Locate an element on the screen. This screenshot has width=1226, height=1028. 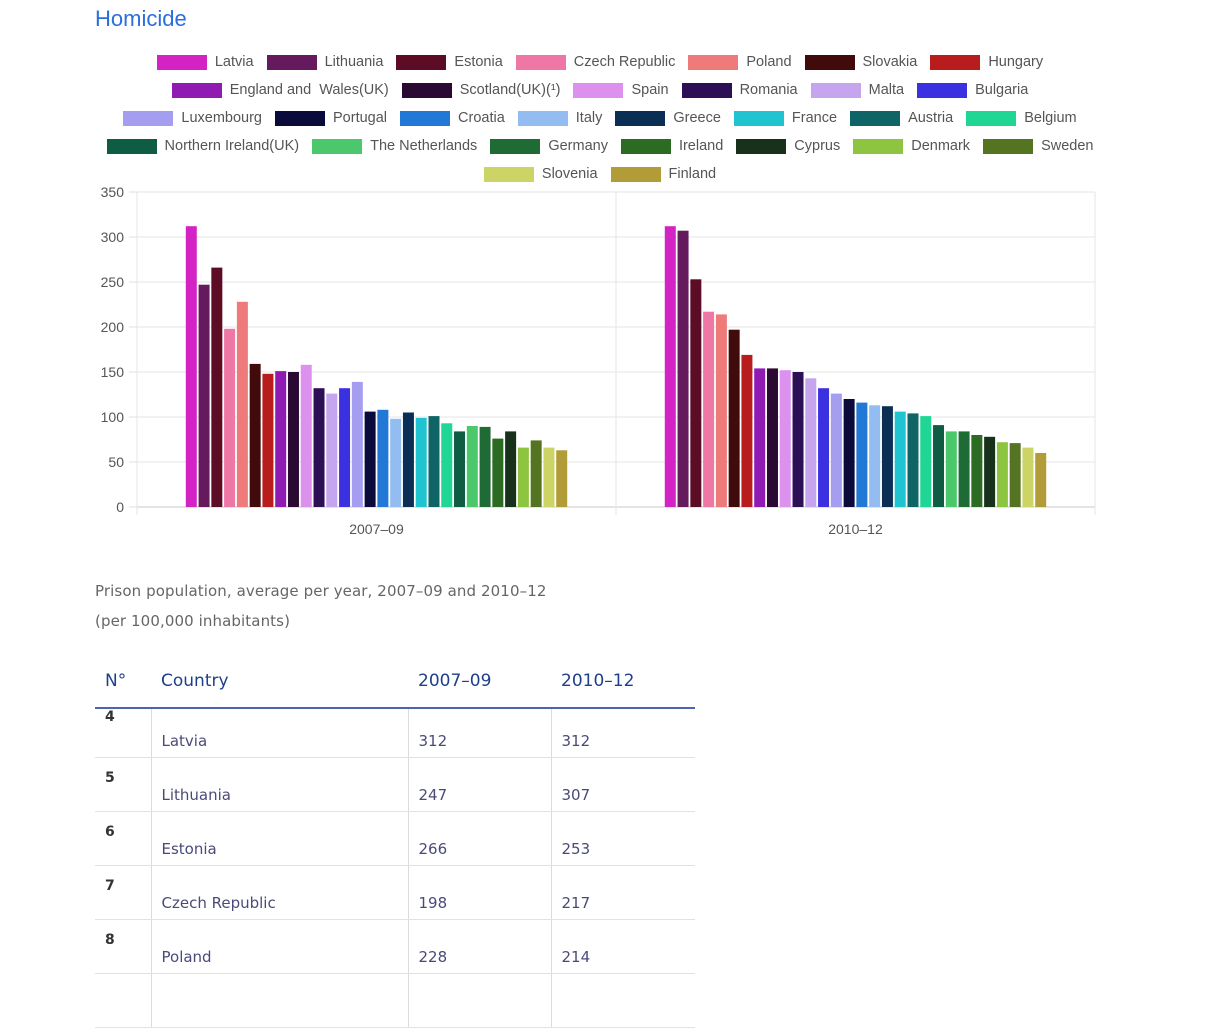
legend-item: Lithuania is located at coordinates (324, 62).